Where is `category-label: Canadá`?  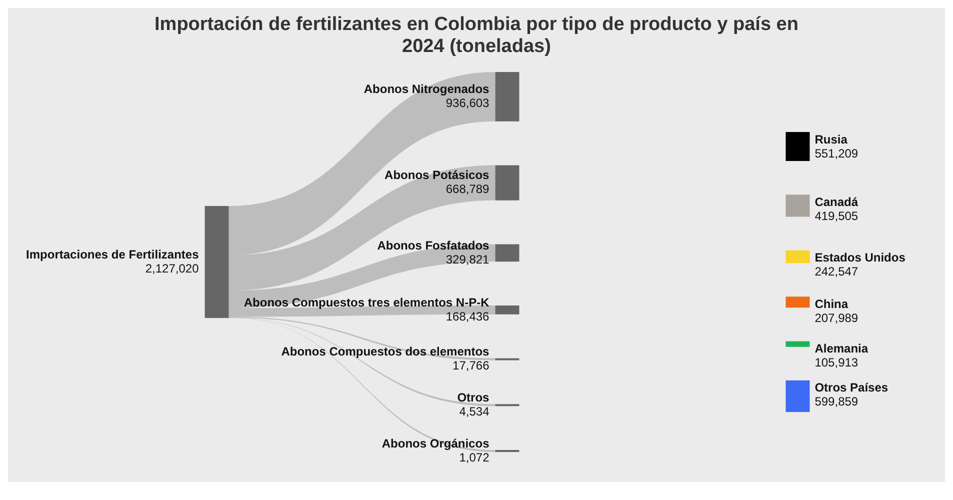 category-label: Canadá is located at coordinates (836, 201).